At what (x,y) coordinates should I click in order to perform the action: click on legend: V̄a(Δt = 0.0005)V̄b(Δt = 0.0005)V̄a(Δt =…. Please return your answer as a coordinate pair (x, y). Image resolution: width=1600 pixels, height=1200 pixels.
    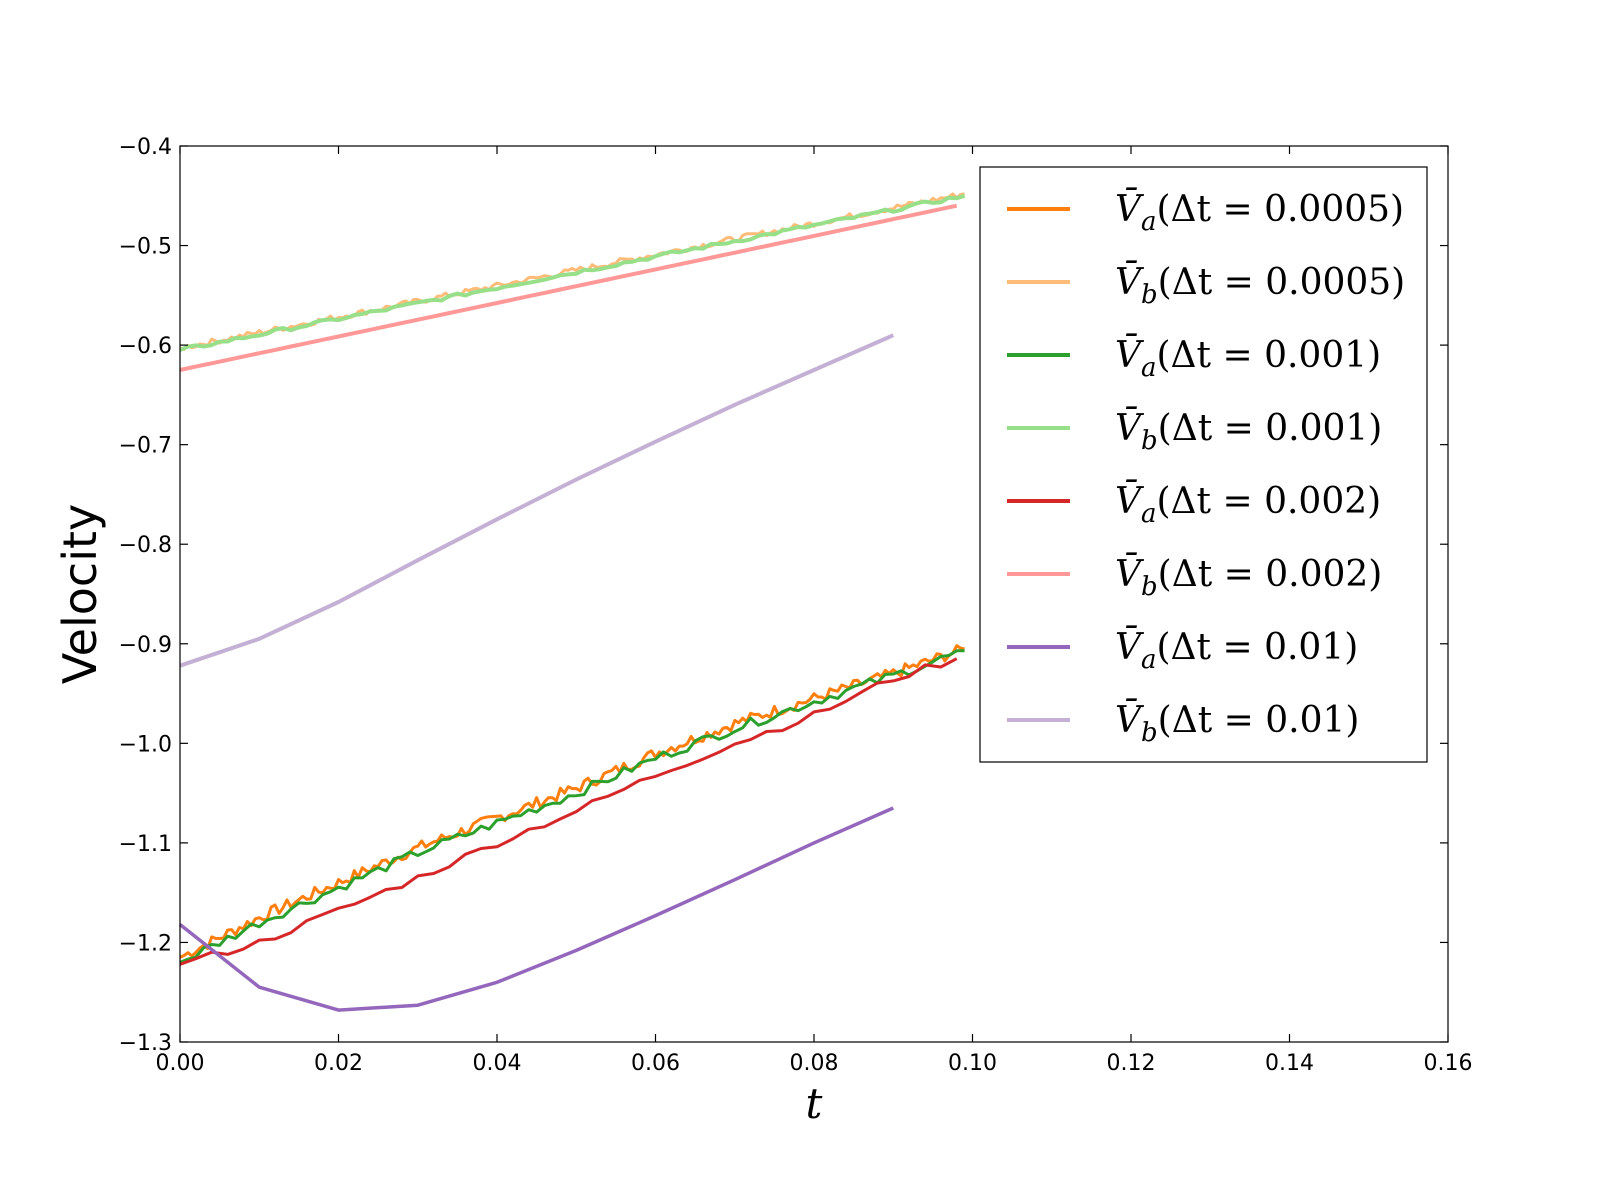
    Looking at the image, I should click on (1203, 464).